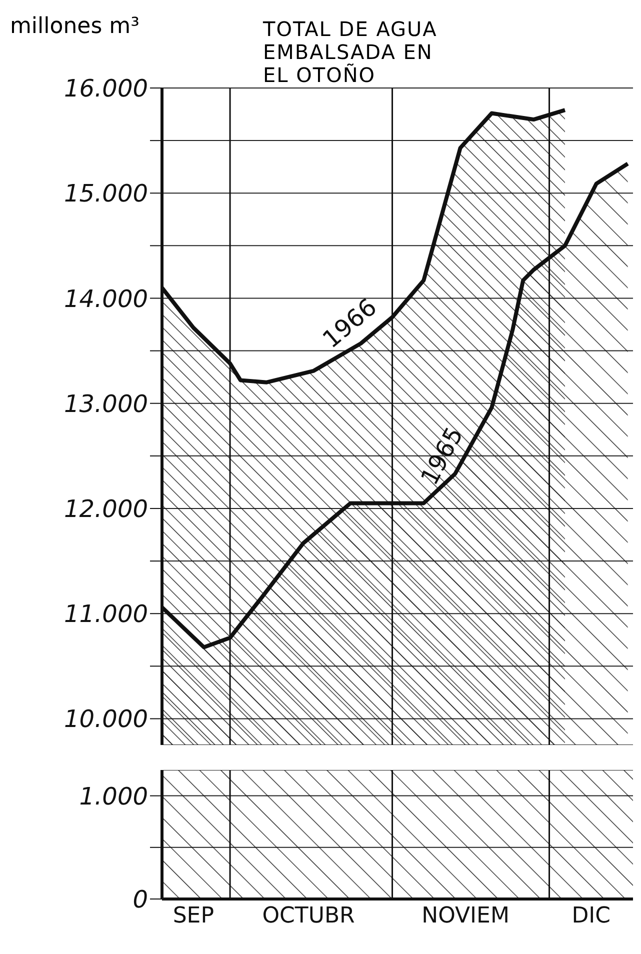  What do you see at coordinates (308, 916) in the screenshot?
I see `x-tick-label: OCTUBR` at bounding box center [308, 916].